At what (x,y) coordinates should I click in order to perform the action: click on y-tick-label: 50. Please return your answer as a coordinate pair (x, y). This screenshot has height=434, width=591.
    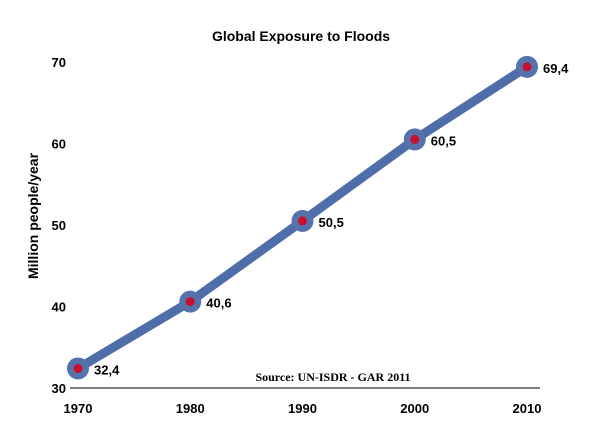
    Looking at the image, I should click on (59, 225).